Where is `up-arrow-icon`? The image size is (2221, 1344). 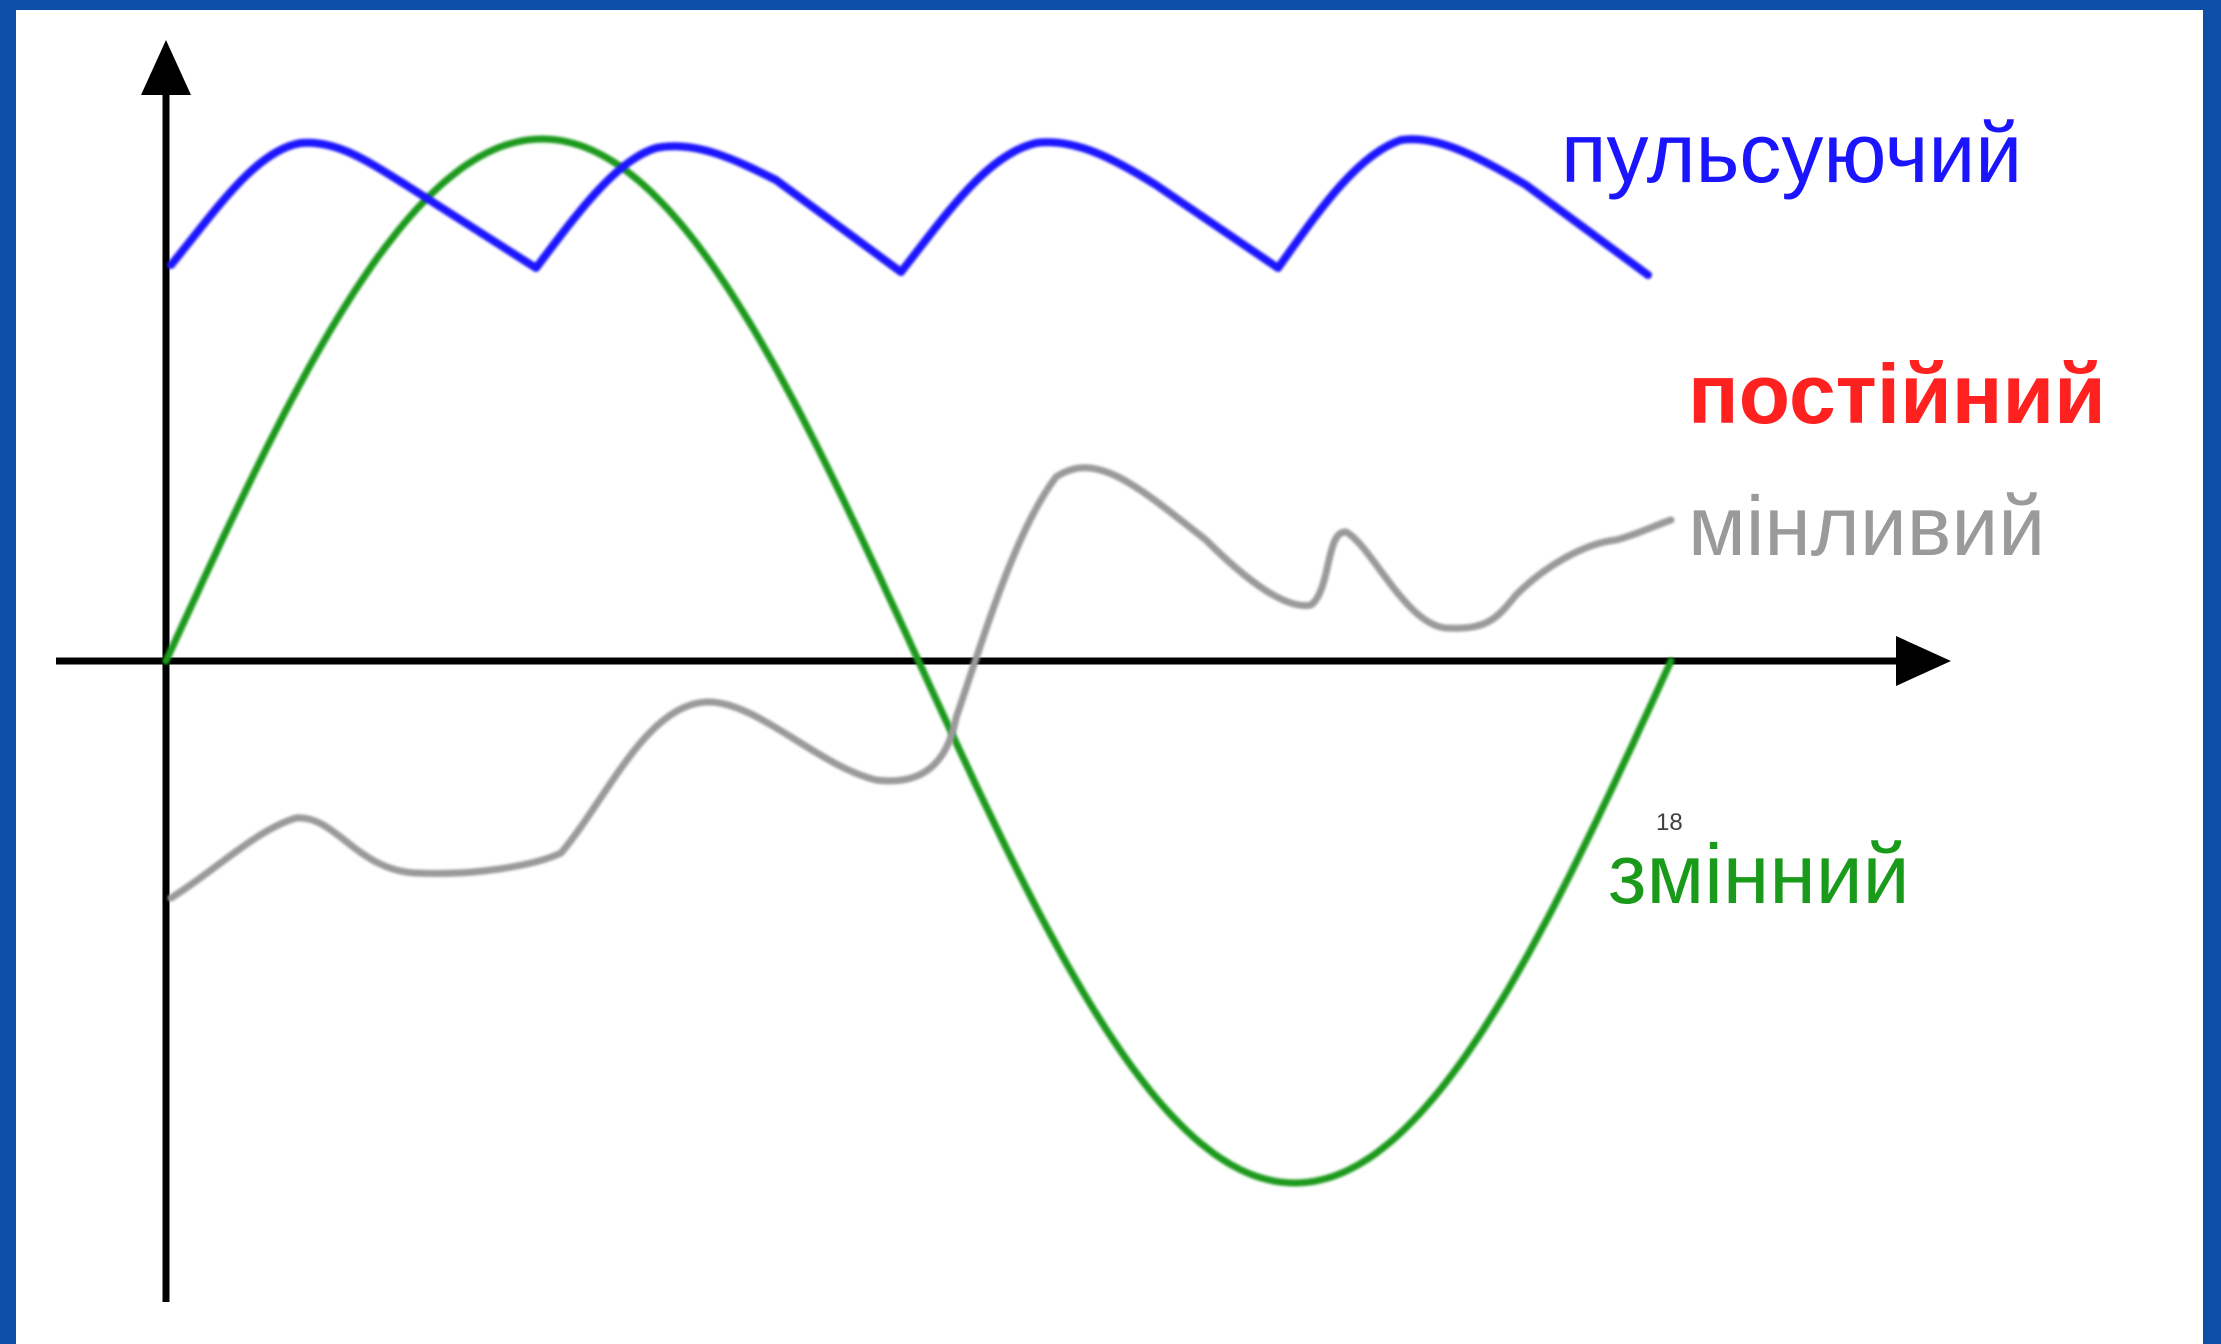
up-arrow-icon is located at coordinates (166, 67).